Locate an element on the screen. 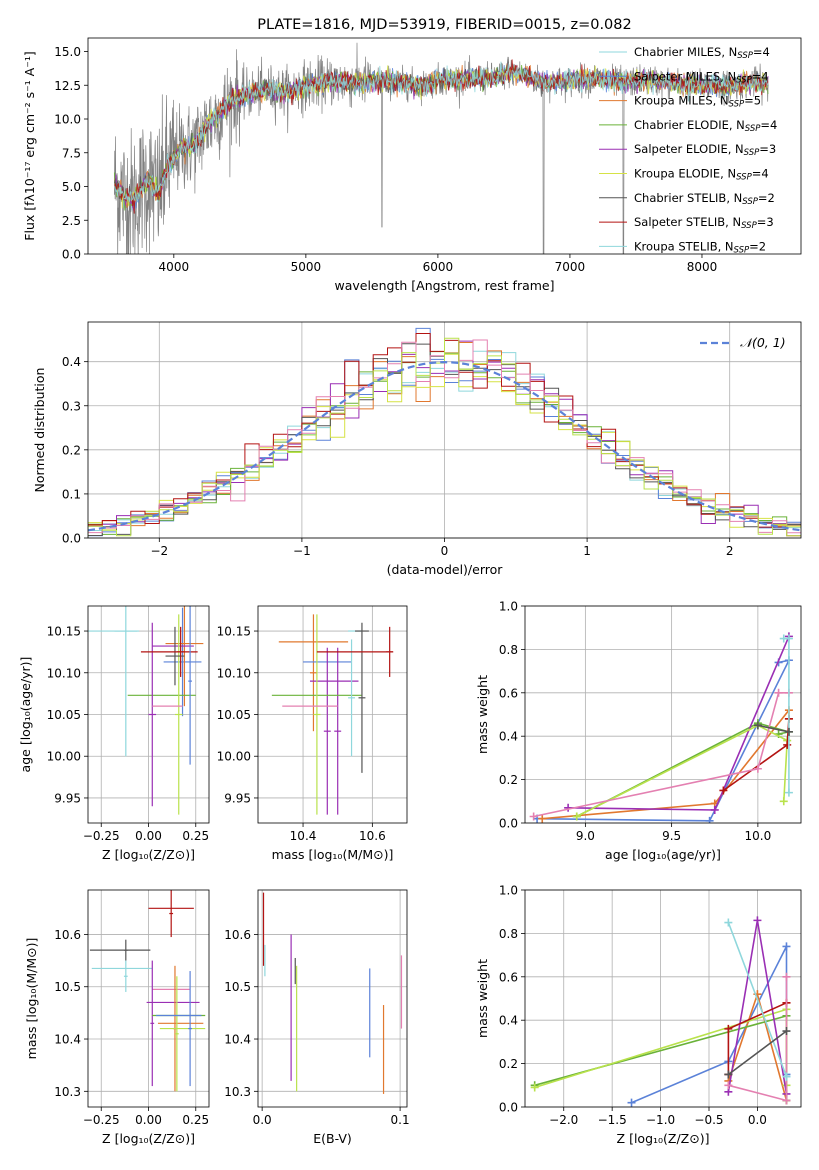 Image resolution: width=819 pixels, height=1170 pixels. x-tick-label: −0.5 is located at coordinates (708, 1120).